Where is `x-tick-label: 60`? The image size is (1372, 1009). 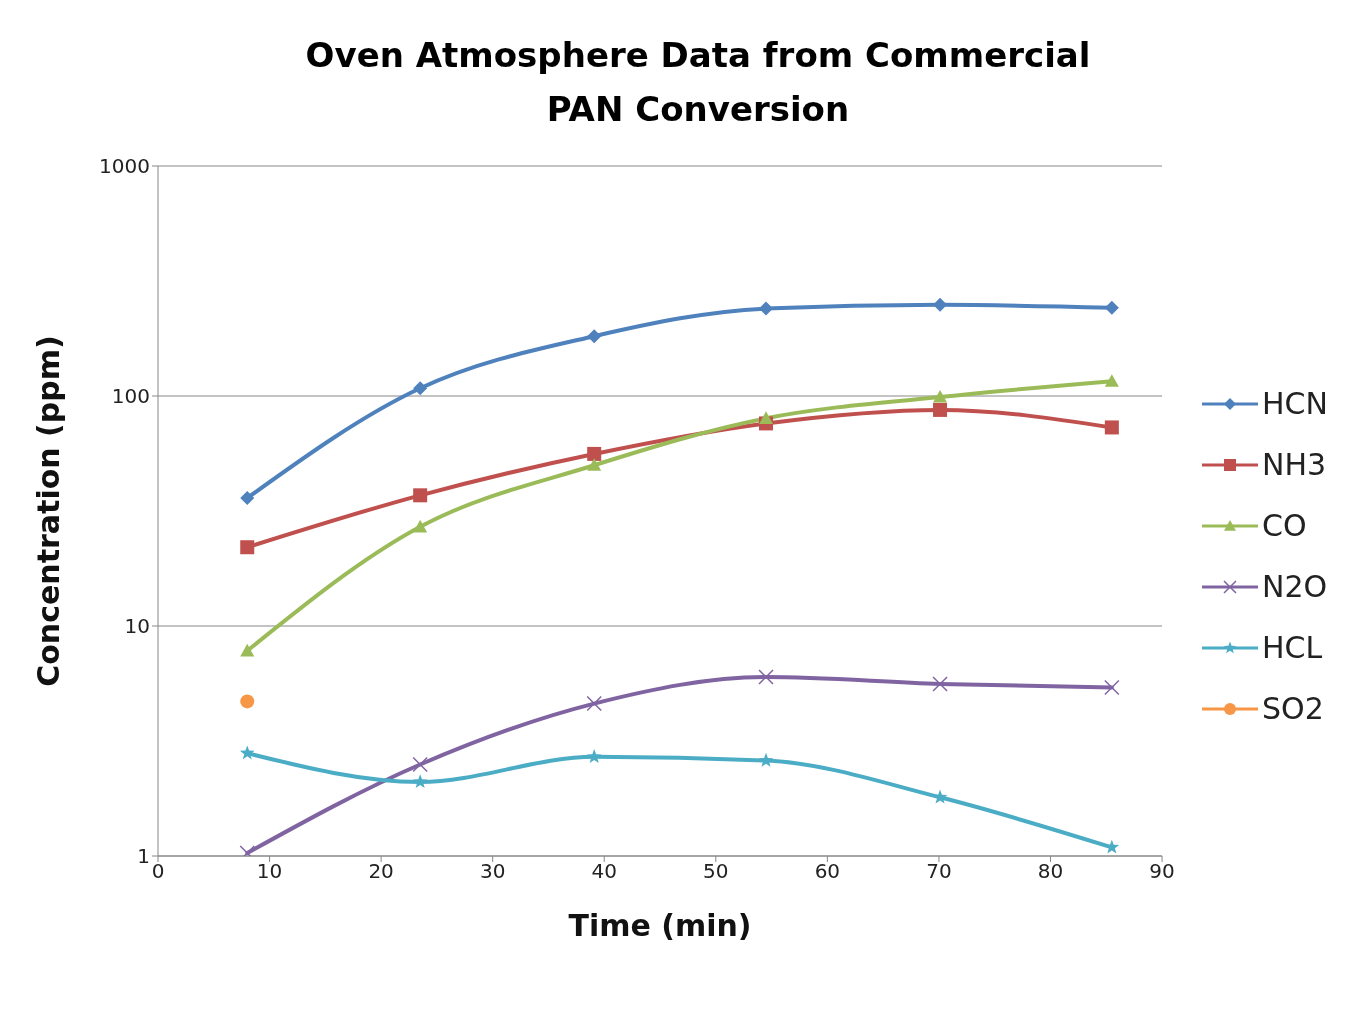
x-tick-label: 60 is located at coordinates (827, 871).